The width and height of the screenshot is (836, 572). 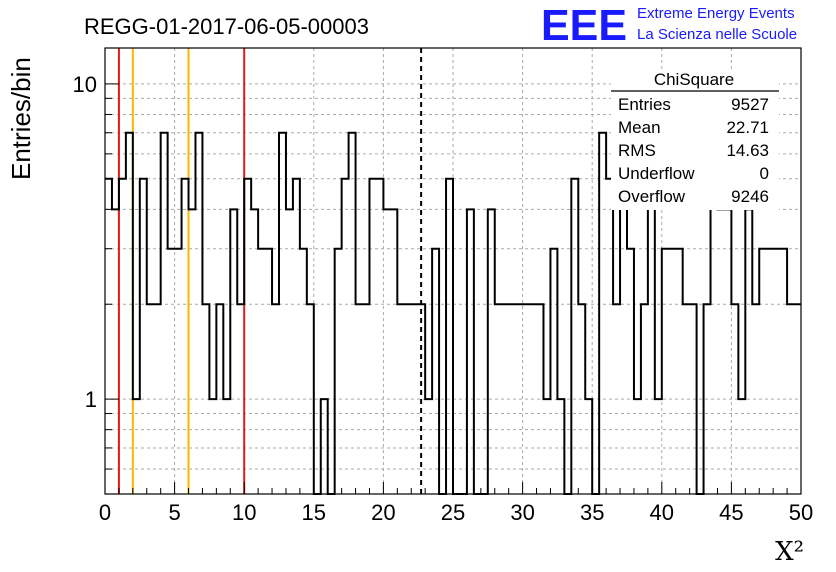 I want to click on x-tick-label: 15, so click(x=314, y=512).